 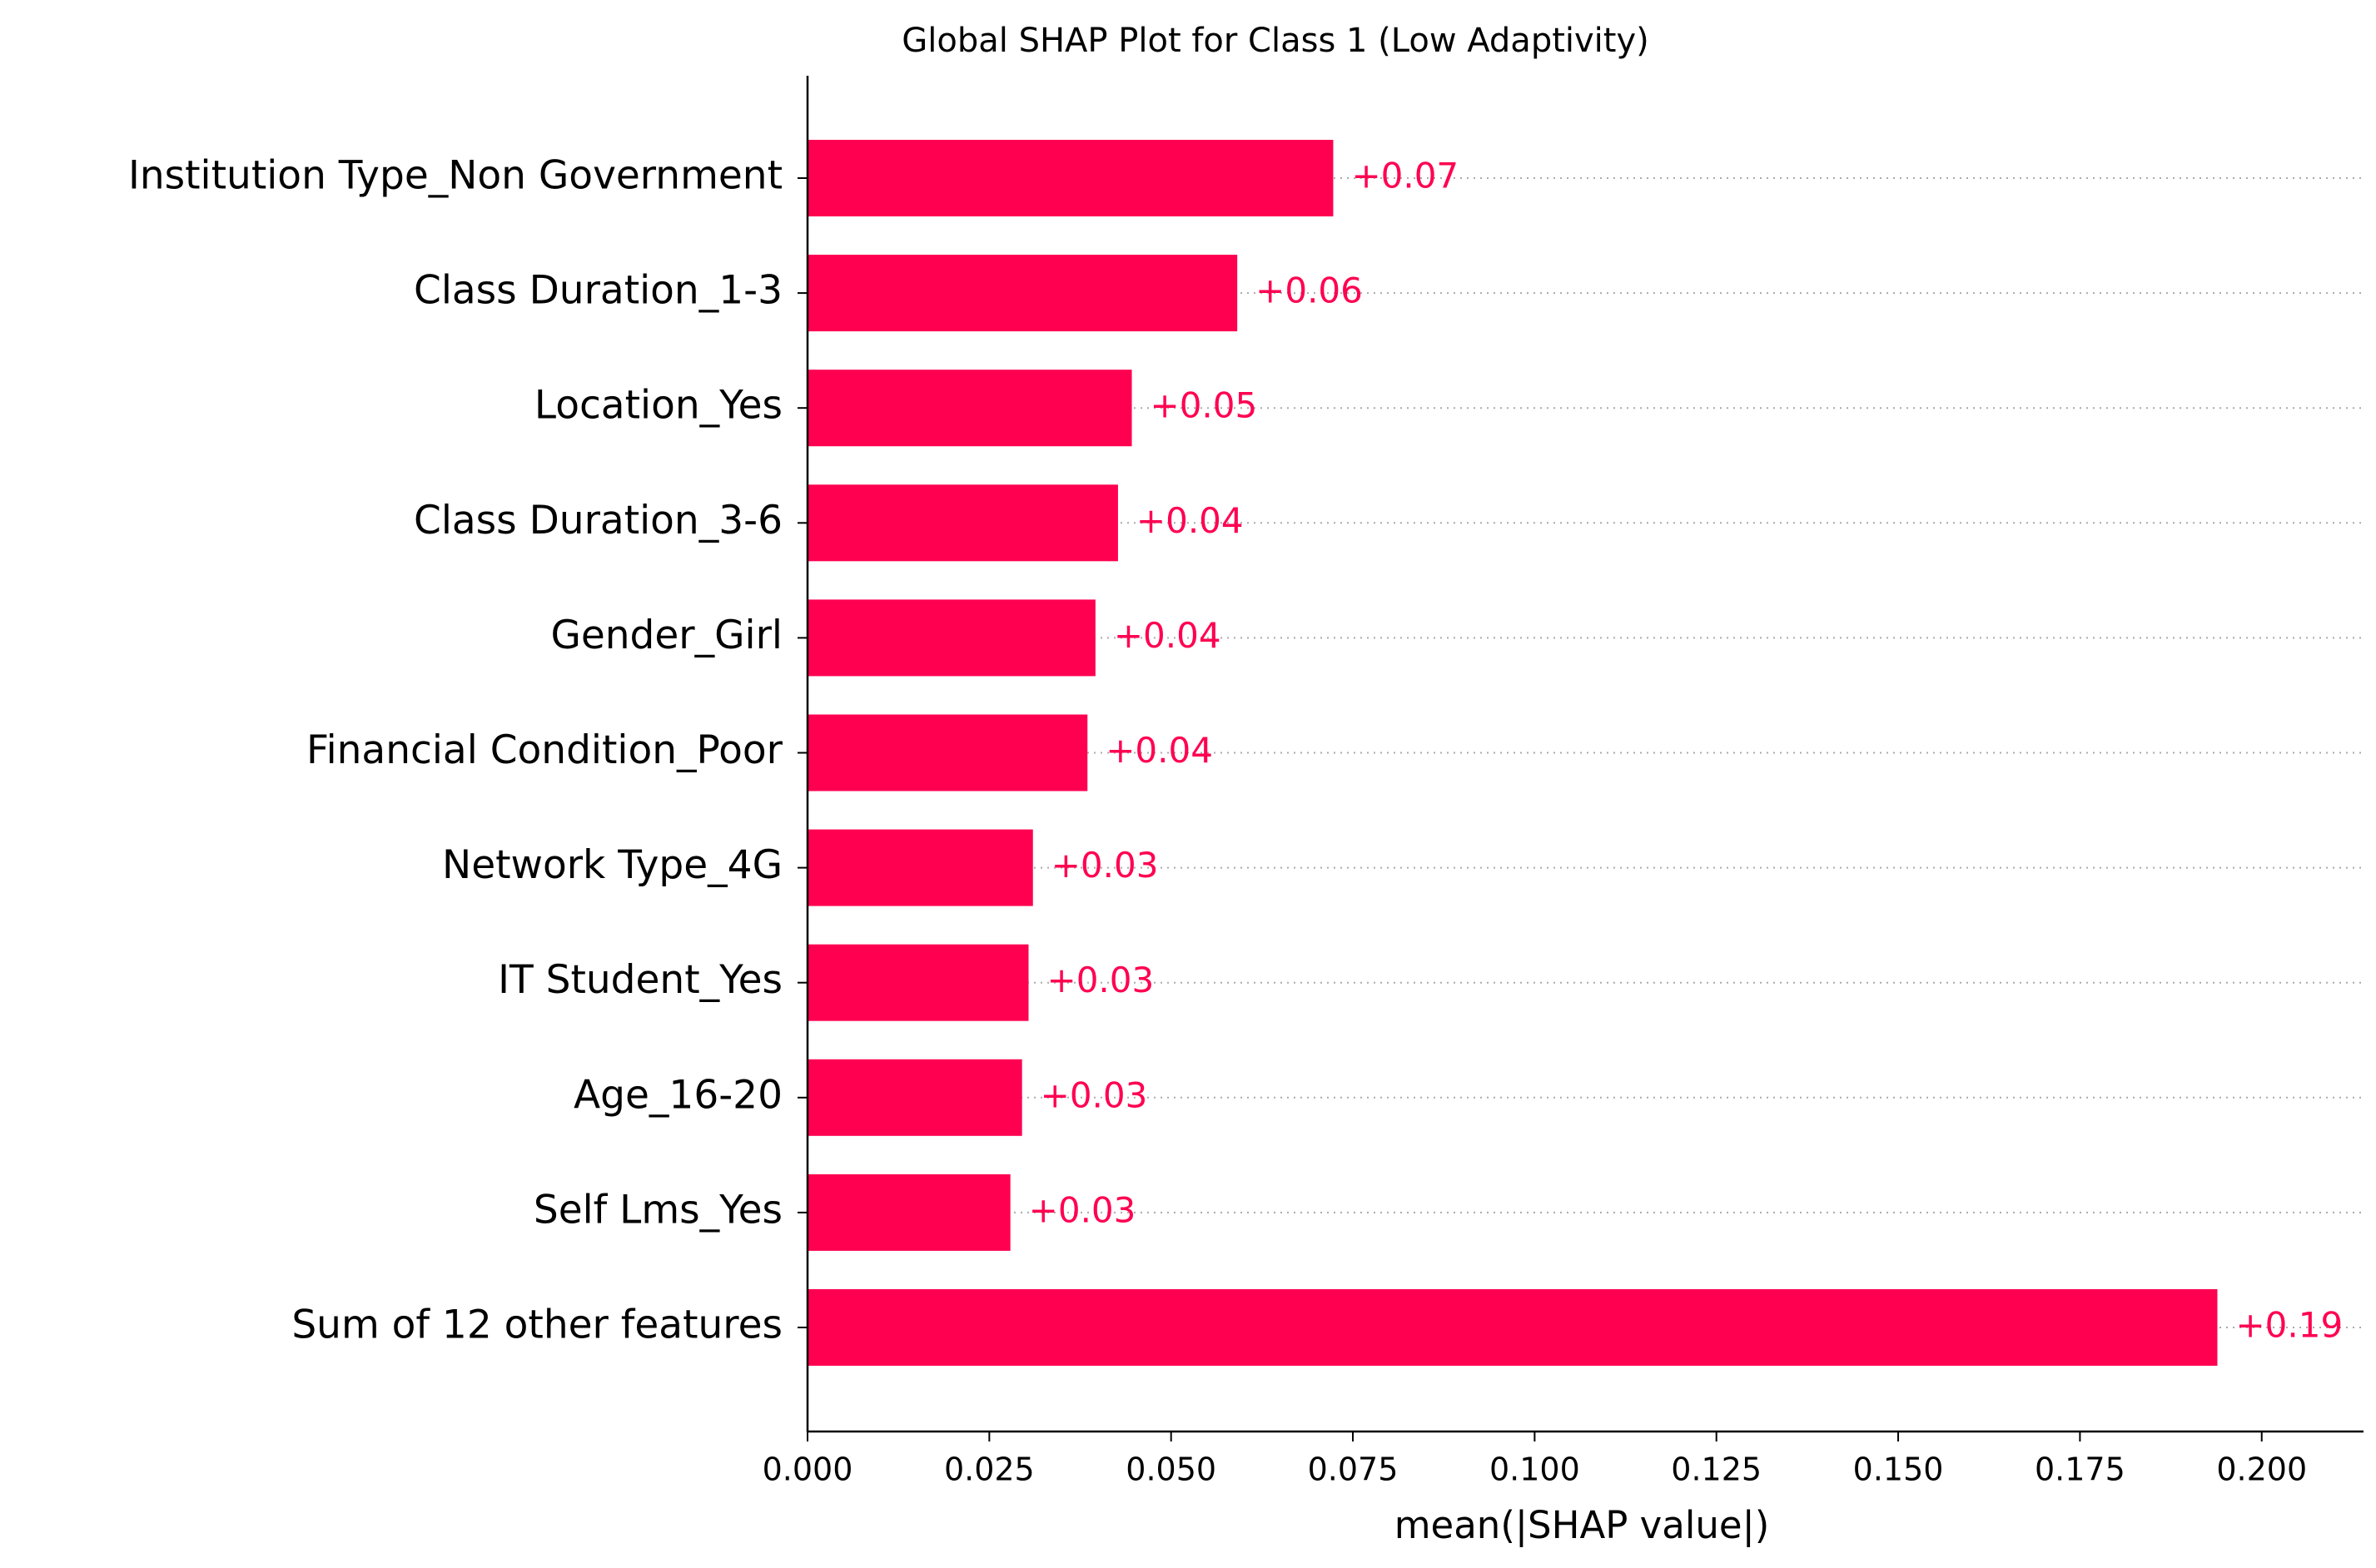 What do you see at coordinates (666, 635) in the screenshot?
I see `y-tick-label: Gender_Girl` at bounding box center [666, 635].